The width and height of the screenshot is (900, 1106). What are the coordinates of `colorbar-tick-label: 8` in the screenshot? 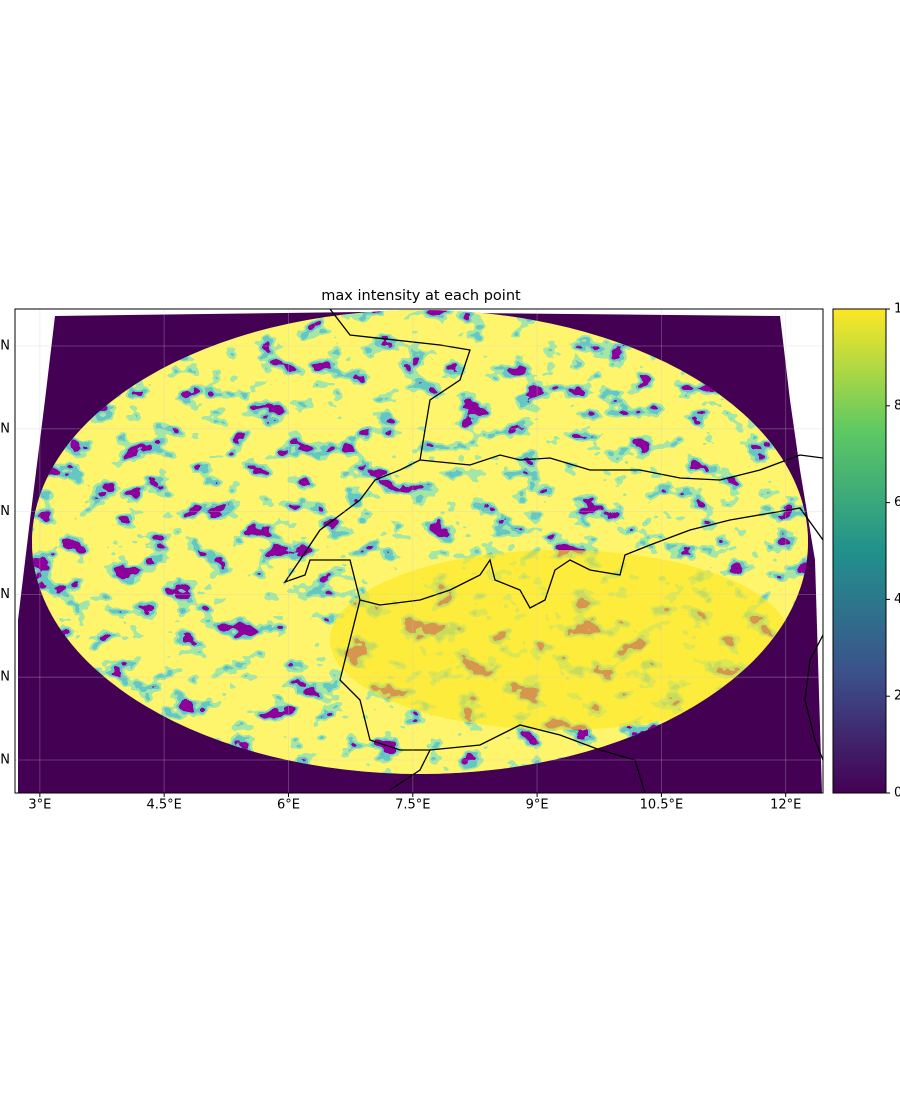 It's located at (897, 405).